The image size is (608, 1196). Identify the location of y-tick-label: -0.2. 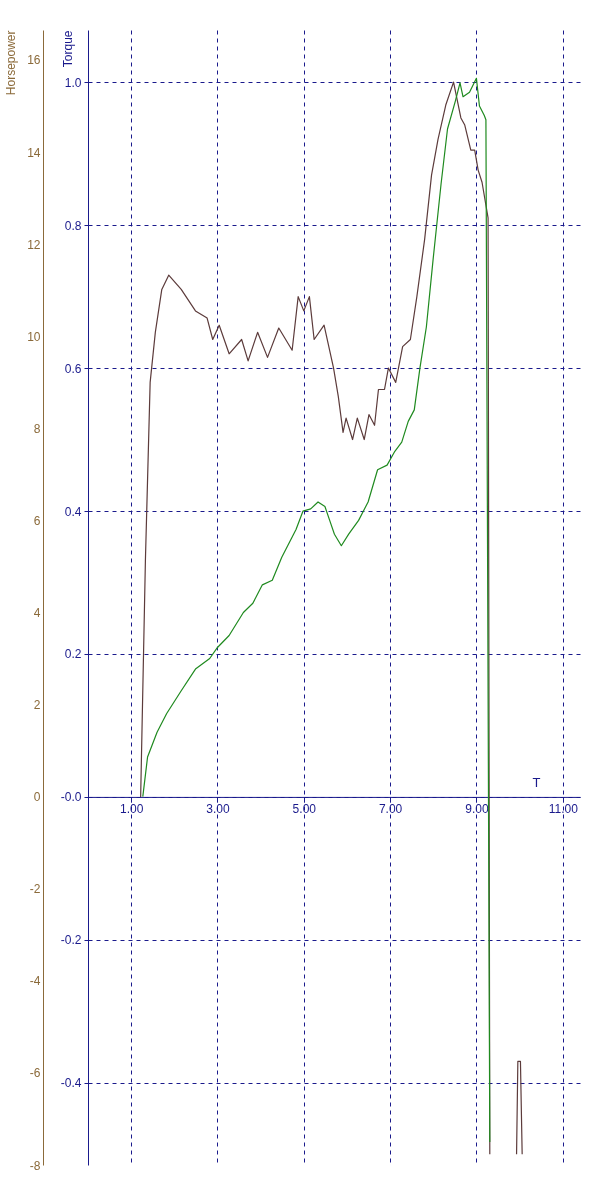
(71, 940).